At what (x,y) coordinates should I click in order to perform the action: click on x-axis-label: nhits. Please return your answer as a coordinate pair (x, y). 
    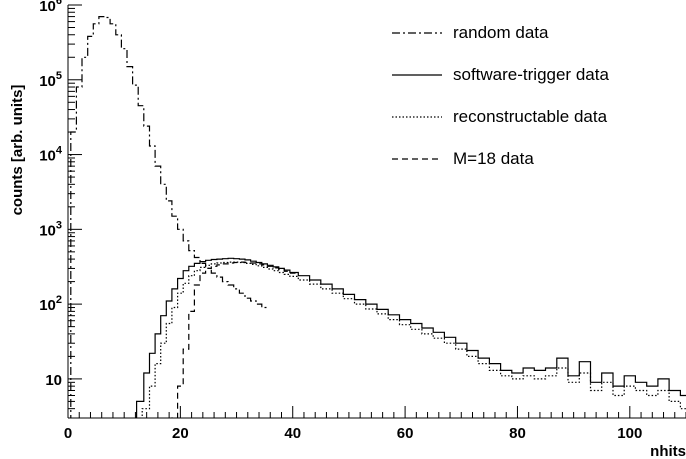
    Looking at the image, I should click on (668, 451).